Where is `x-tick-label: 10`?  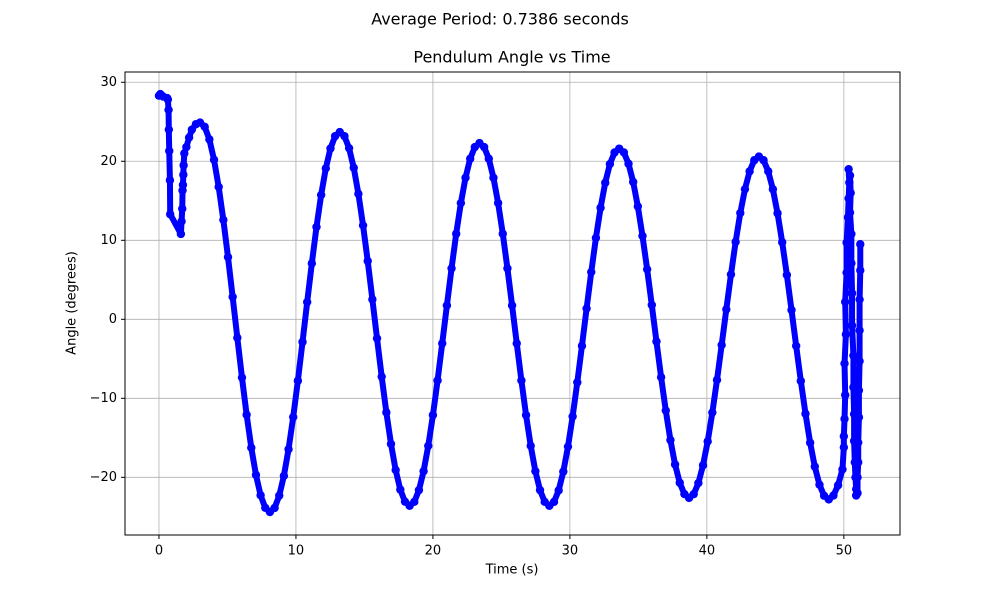
x-tick-label: 10 is located at coordinates (296, 551).